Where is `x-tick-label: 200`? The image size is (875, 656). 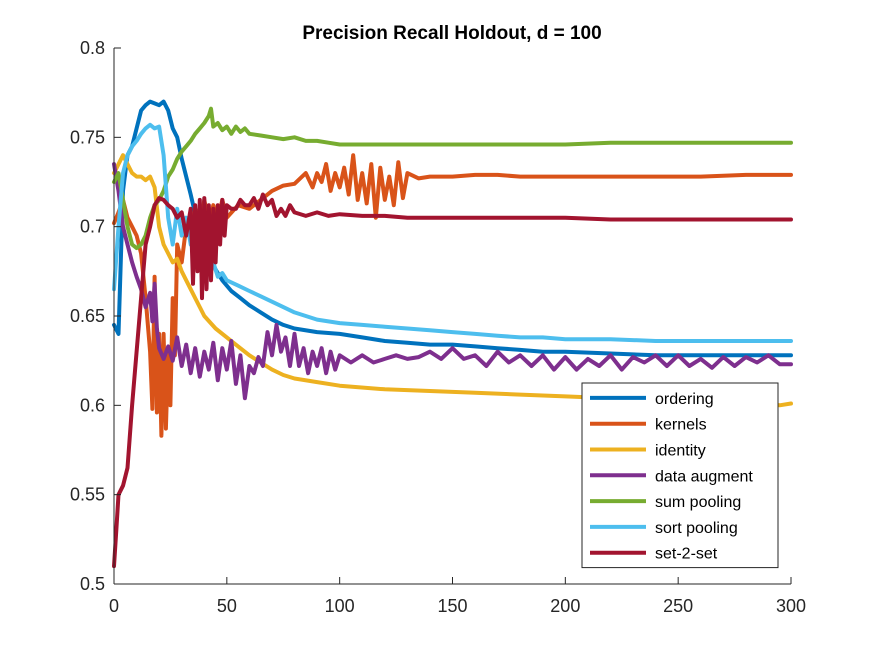
x-tick-label: 200 is located at coordinates (565, 606).